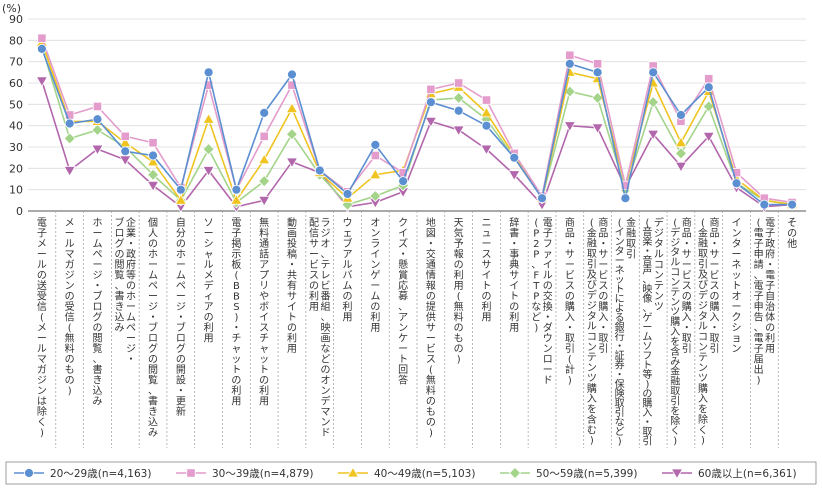 This screenshot has width=822, height=489. Describe the element at coordinates (153, 222) in the screenshot. I see `category-char: 個` at that location.